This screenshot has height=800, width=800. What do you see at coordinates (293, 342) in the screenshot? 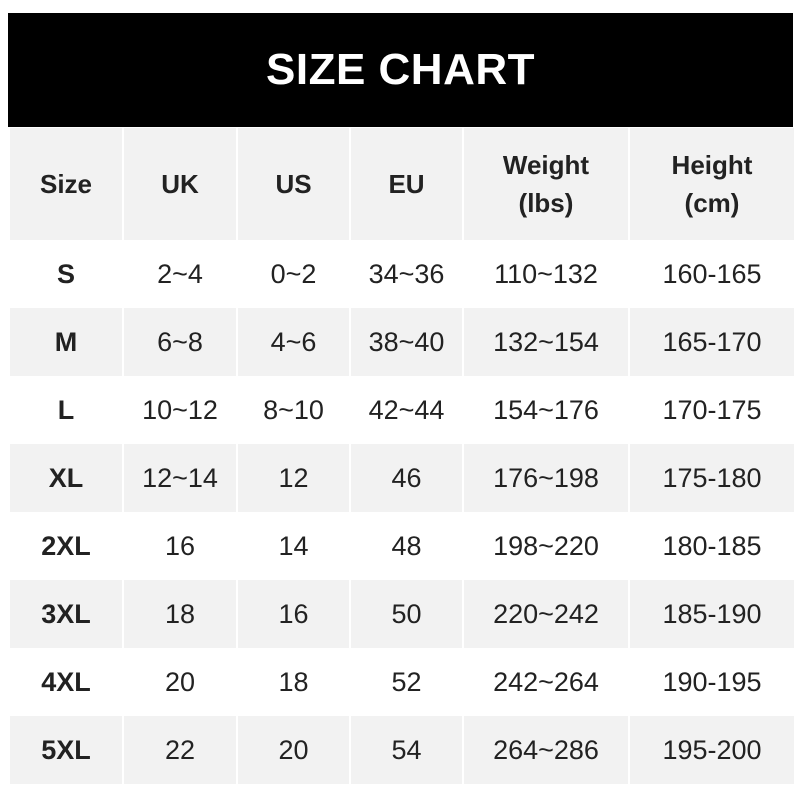
I see `table-cell: 4~6` at bounding box center [293, 342].